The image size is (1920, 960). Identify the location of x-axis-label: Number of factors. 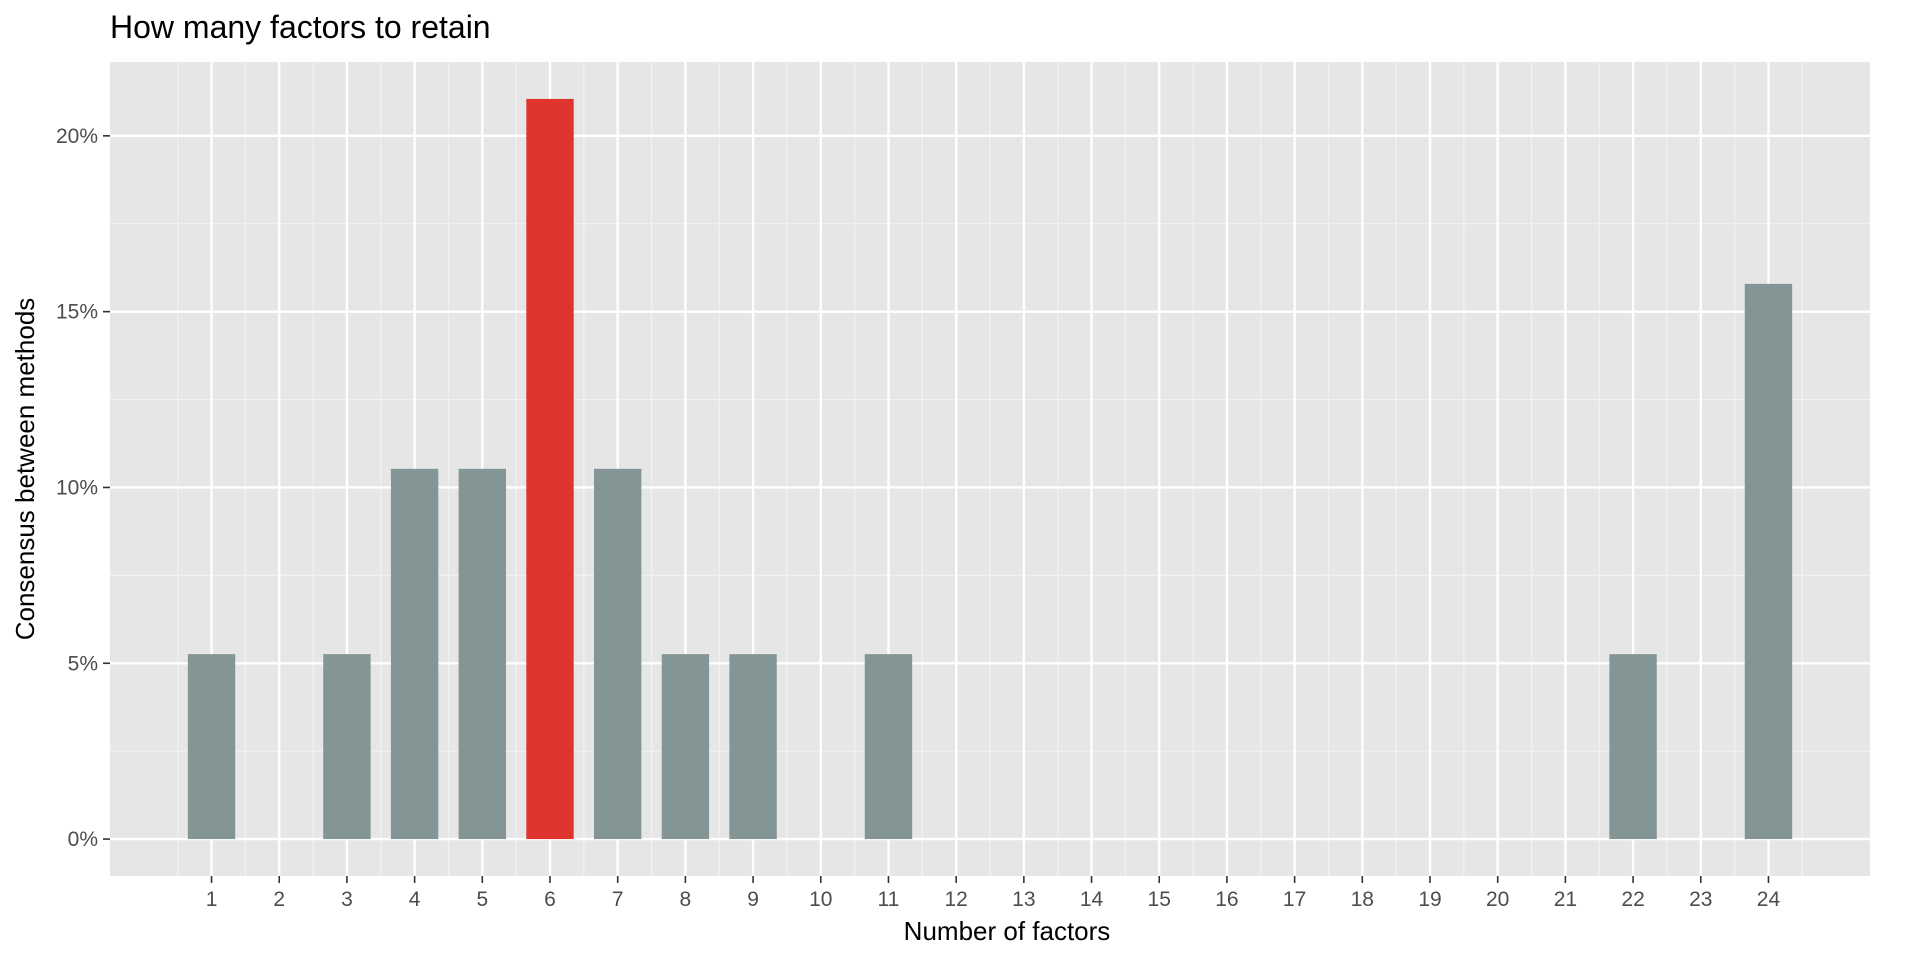
(1007, 931).